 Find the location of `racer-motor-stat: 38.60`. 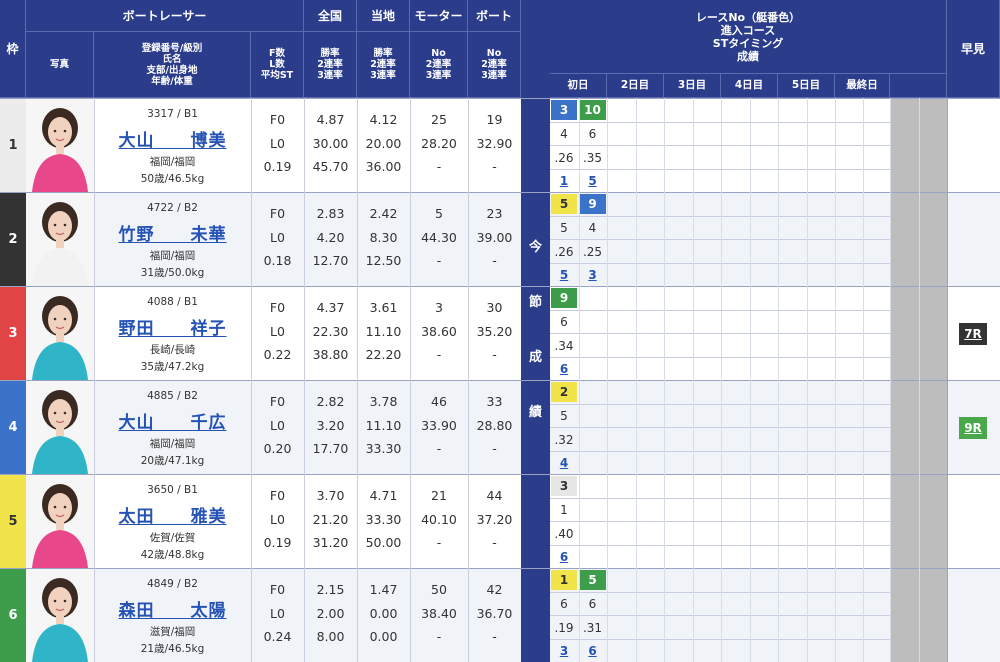

racer-motor-stat: 38.60 is located at coordinates (439, 331).